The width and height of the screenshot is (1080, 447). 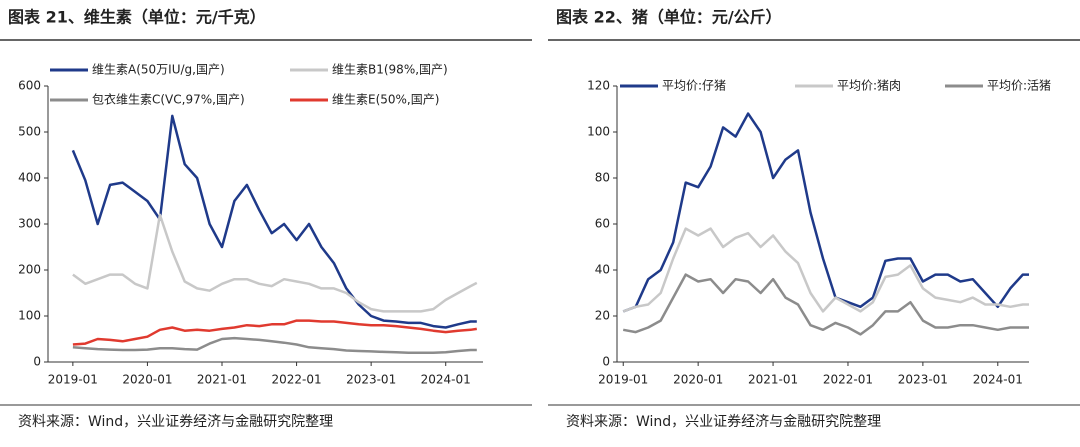 What do you see at coordinates (390, 70) in the screenshot?
I see `legend-label: 维生素B1(98%,国产)` at bounding box center [390, 70].